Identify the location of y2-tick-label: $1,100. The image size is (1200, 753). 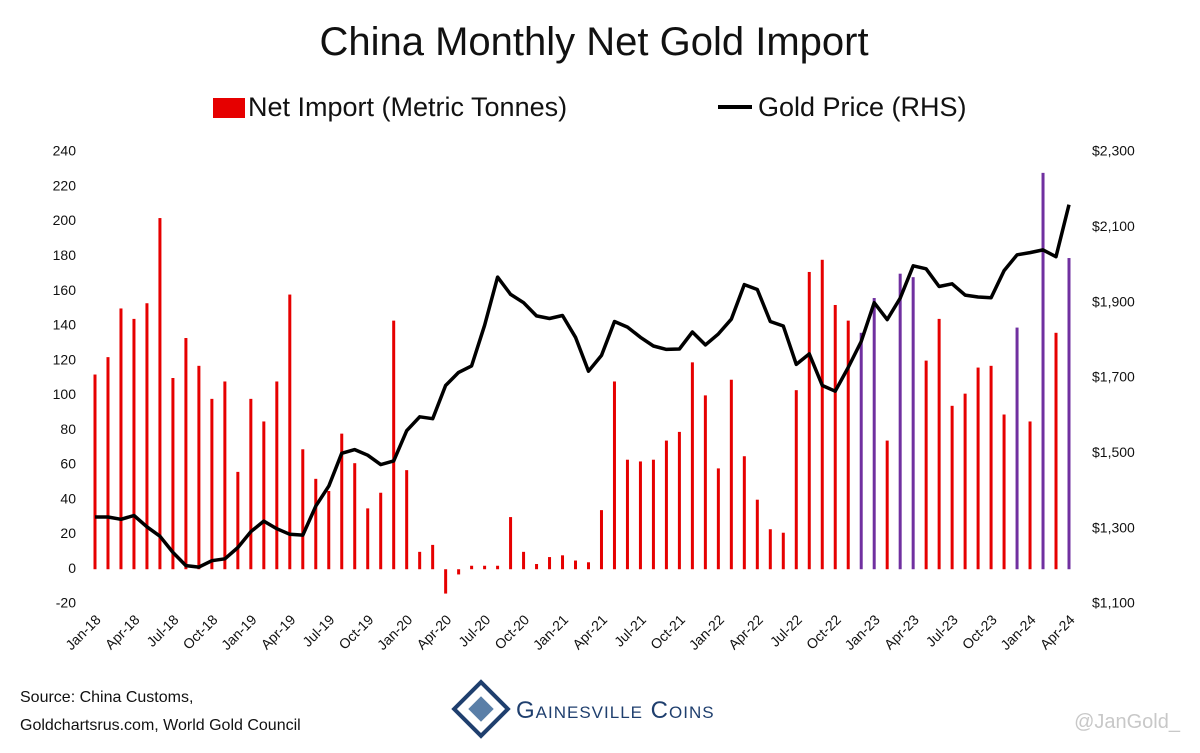
(1113, 603).